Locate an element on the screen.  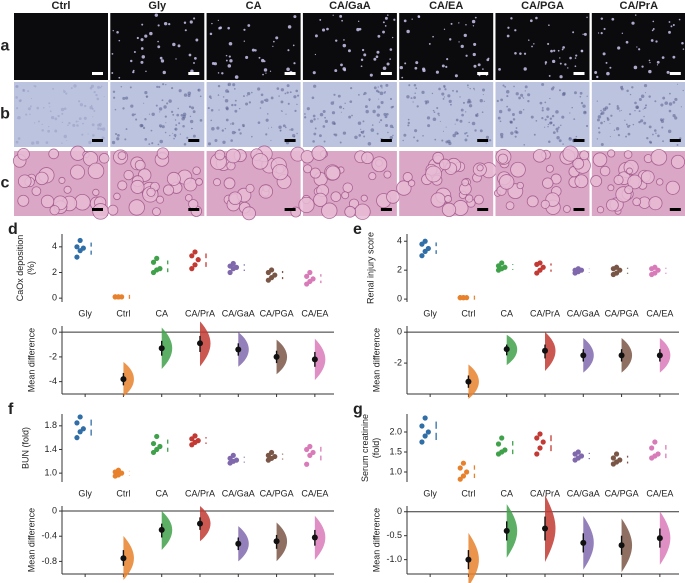
y-tick-label: 4 is located at coordinates (399, 241).